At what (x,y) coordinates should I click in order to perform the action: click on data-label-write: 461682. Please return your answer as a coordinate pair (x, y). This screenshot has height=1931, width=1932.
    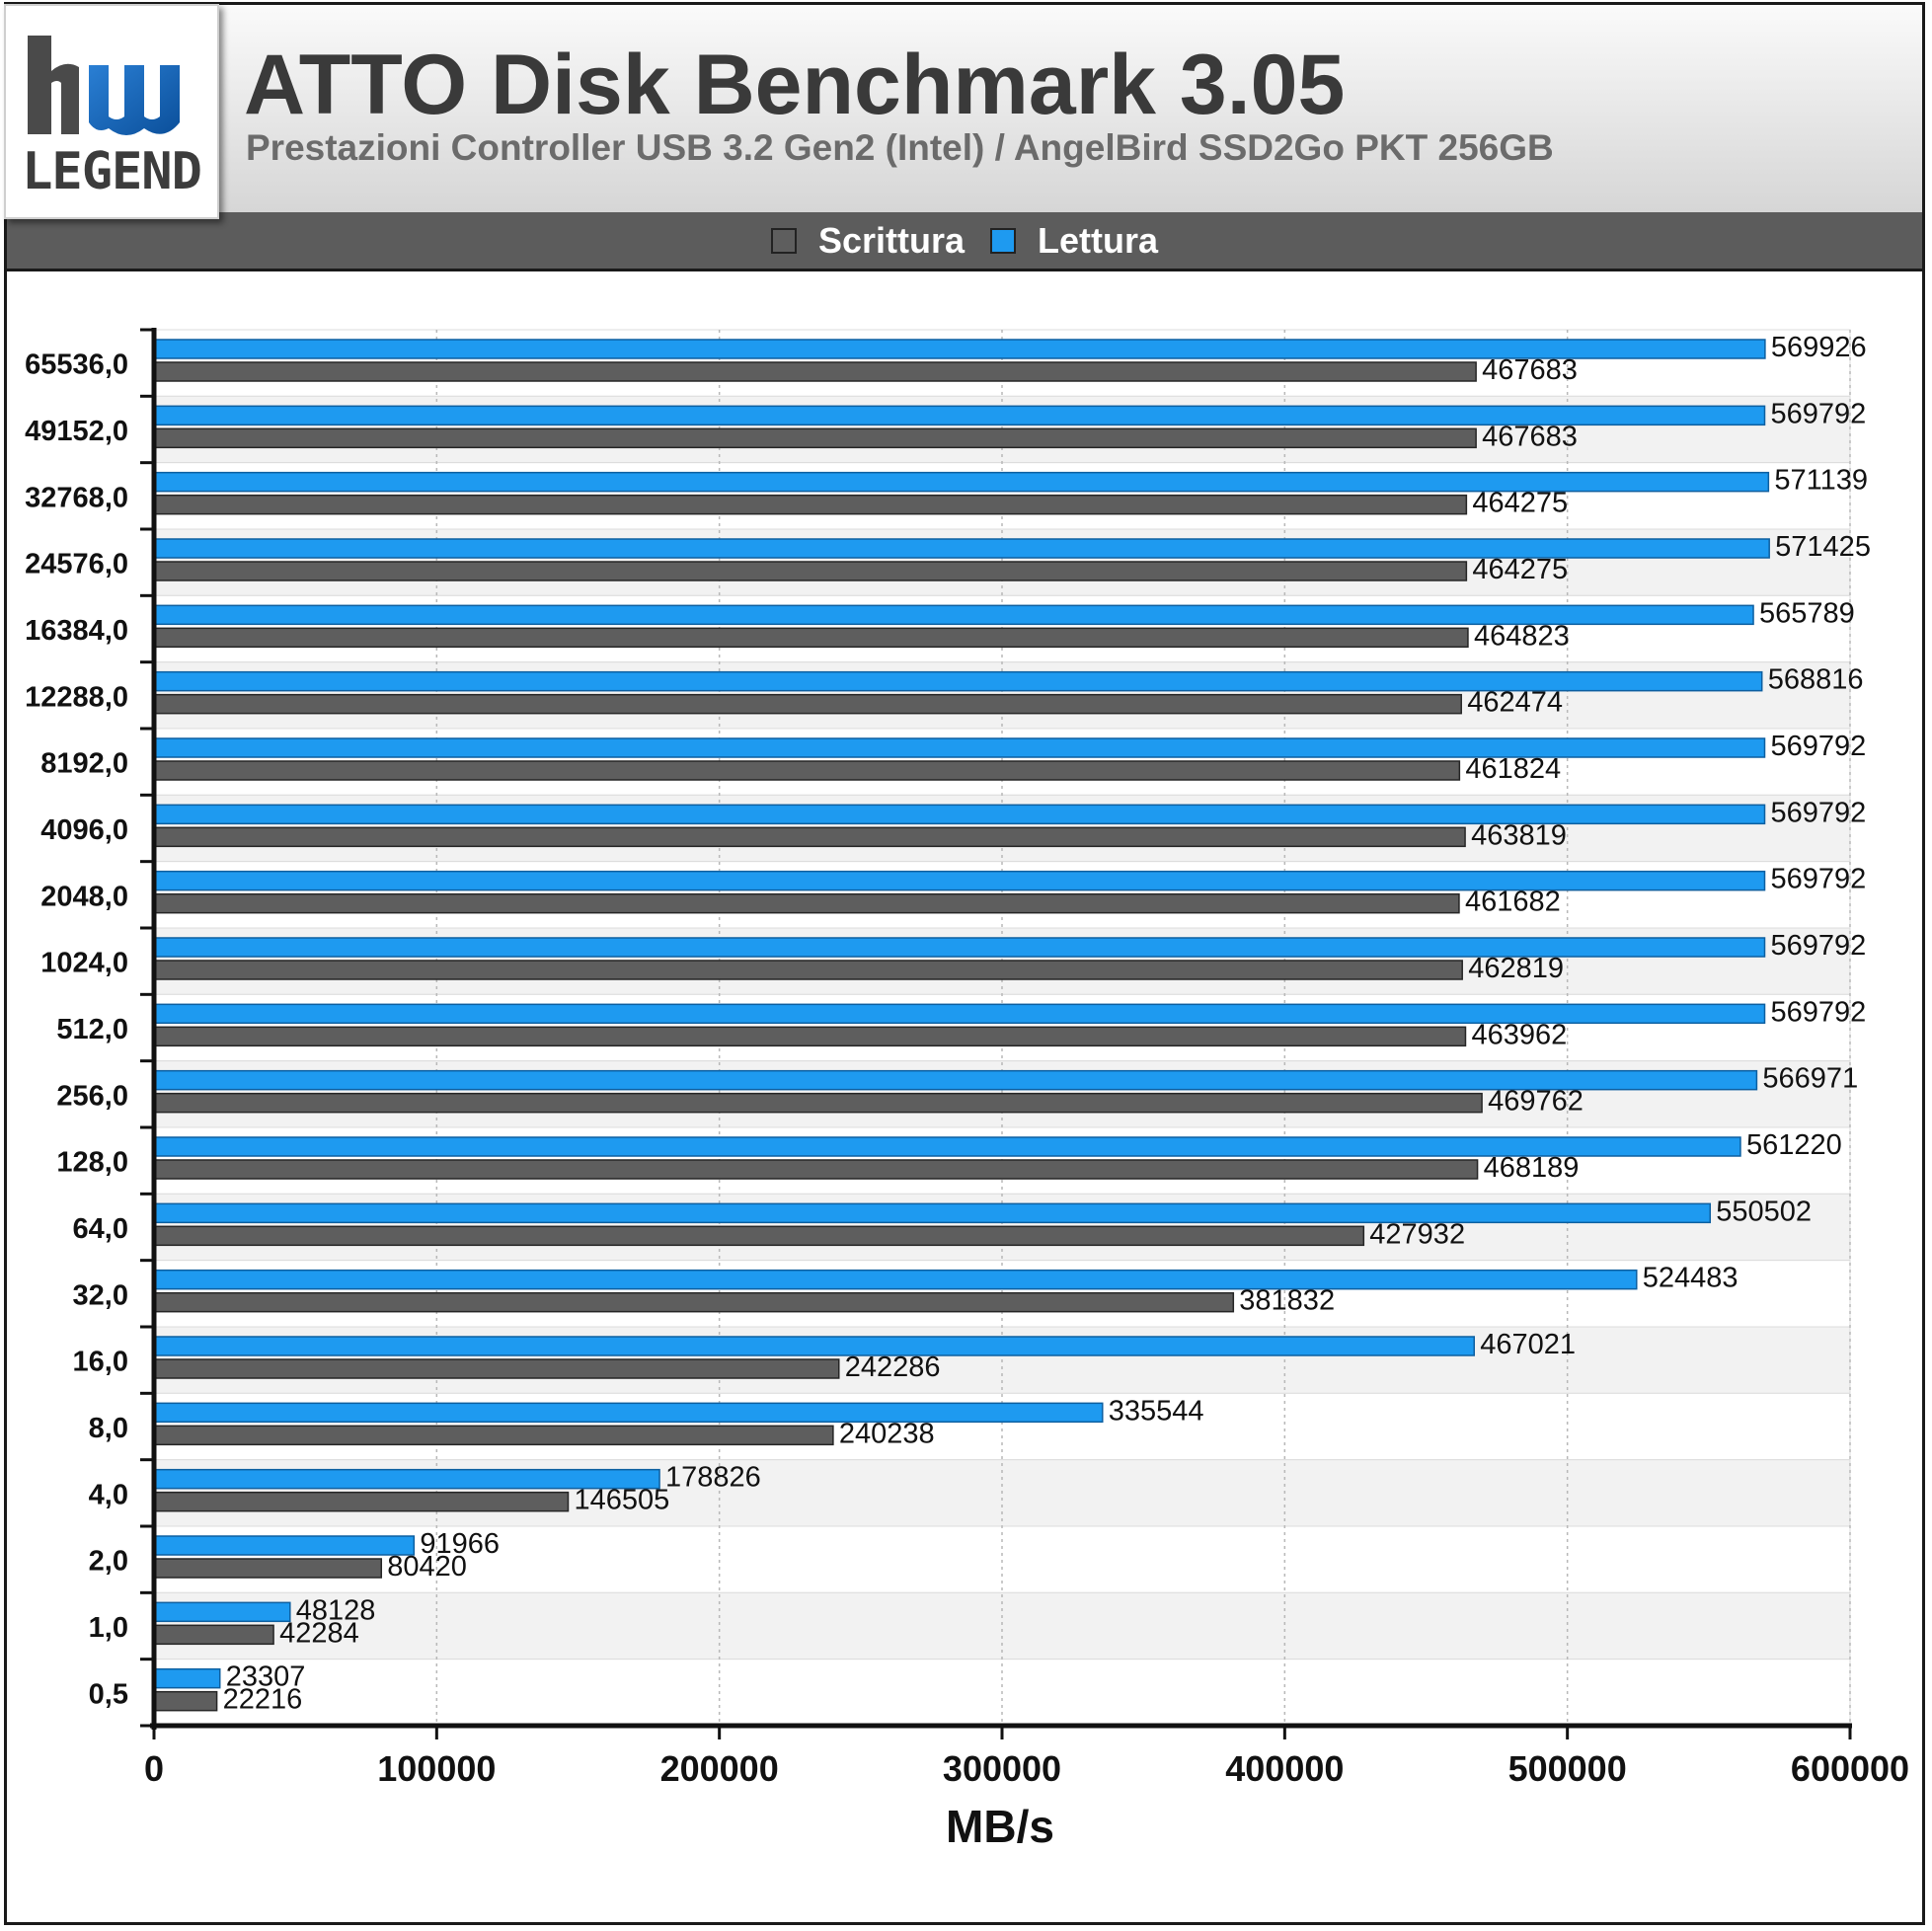
    Looking at the image, I should click on (1513, 903).